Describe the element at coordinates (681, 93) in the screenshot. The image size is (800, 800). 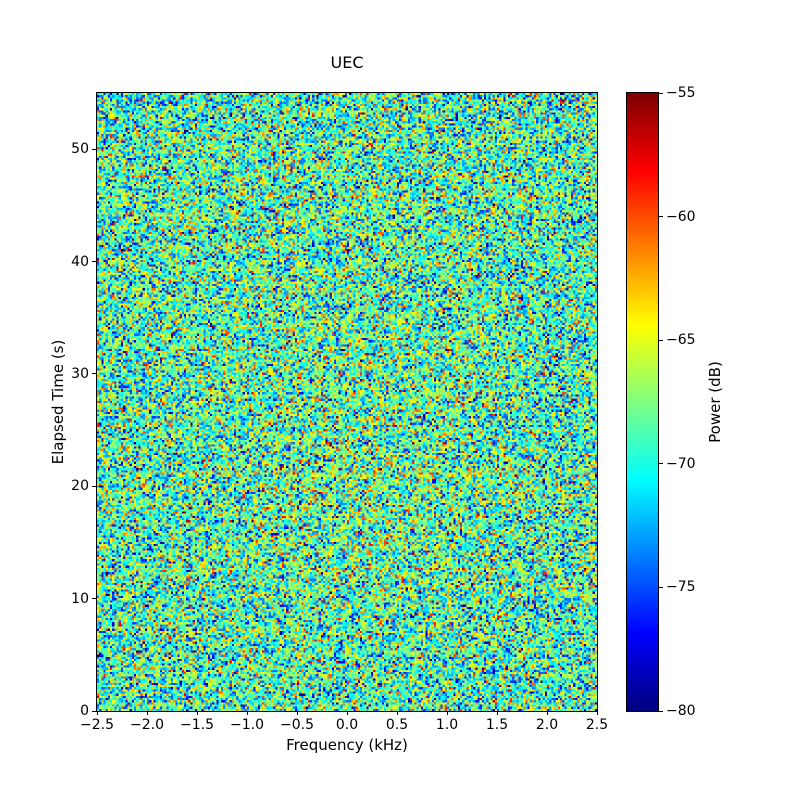
I see `colorbar-tick-label: −55` at that location.